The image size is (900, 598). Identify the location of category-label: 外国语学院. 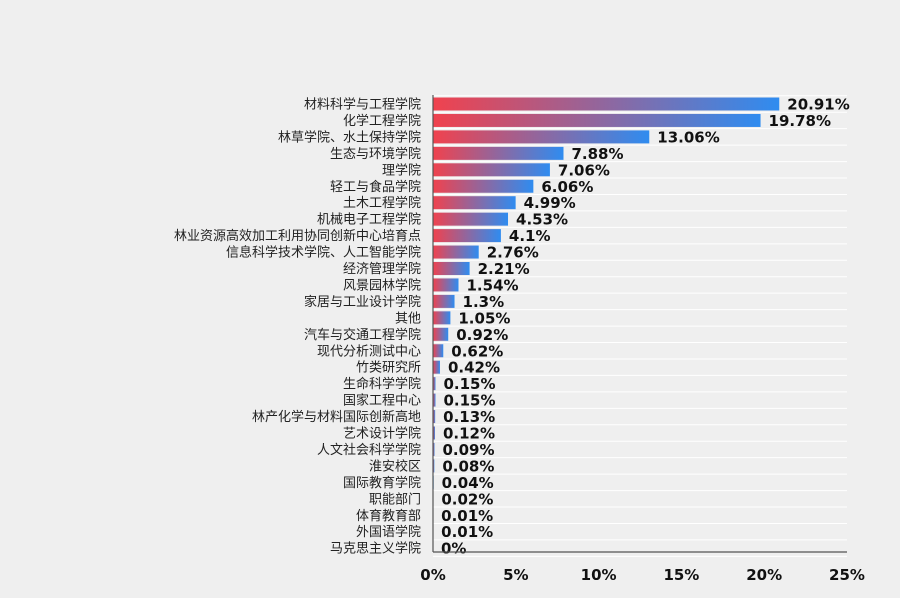
(388, 532).